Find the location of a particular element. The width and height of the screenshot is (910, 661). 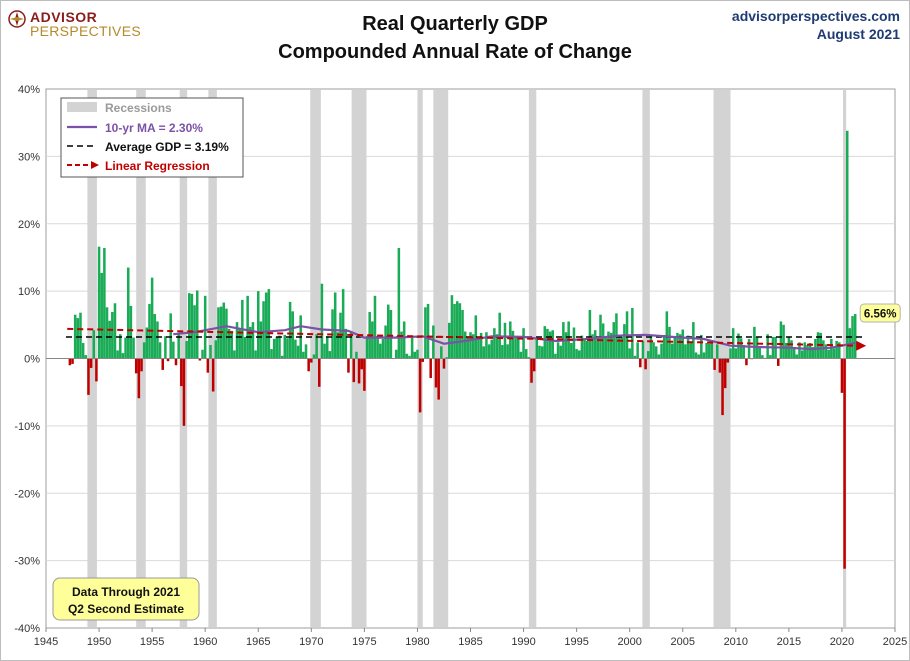

x-tick-label: 1970 is located at coordinates (311, 642).